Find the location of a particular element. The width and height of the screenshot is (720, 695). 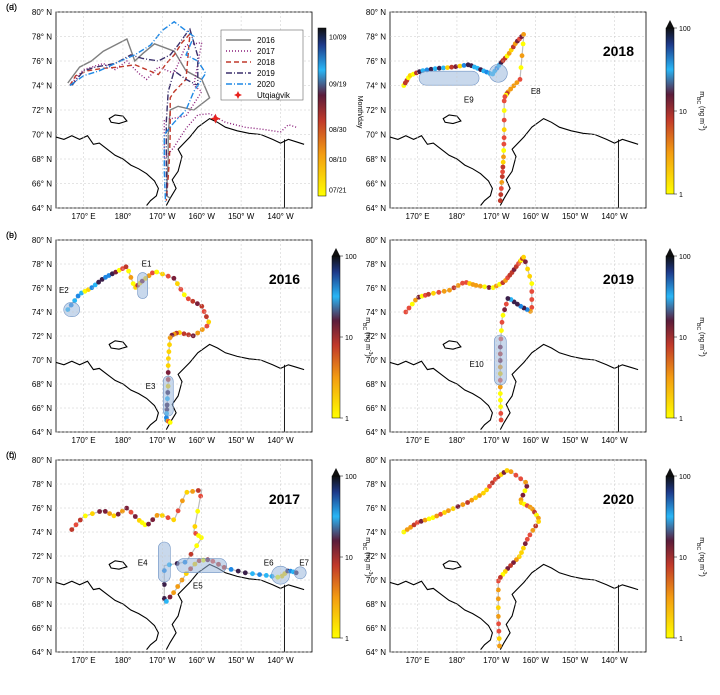

track-2016 is located at coordinates (139, 118).